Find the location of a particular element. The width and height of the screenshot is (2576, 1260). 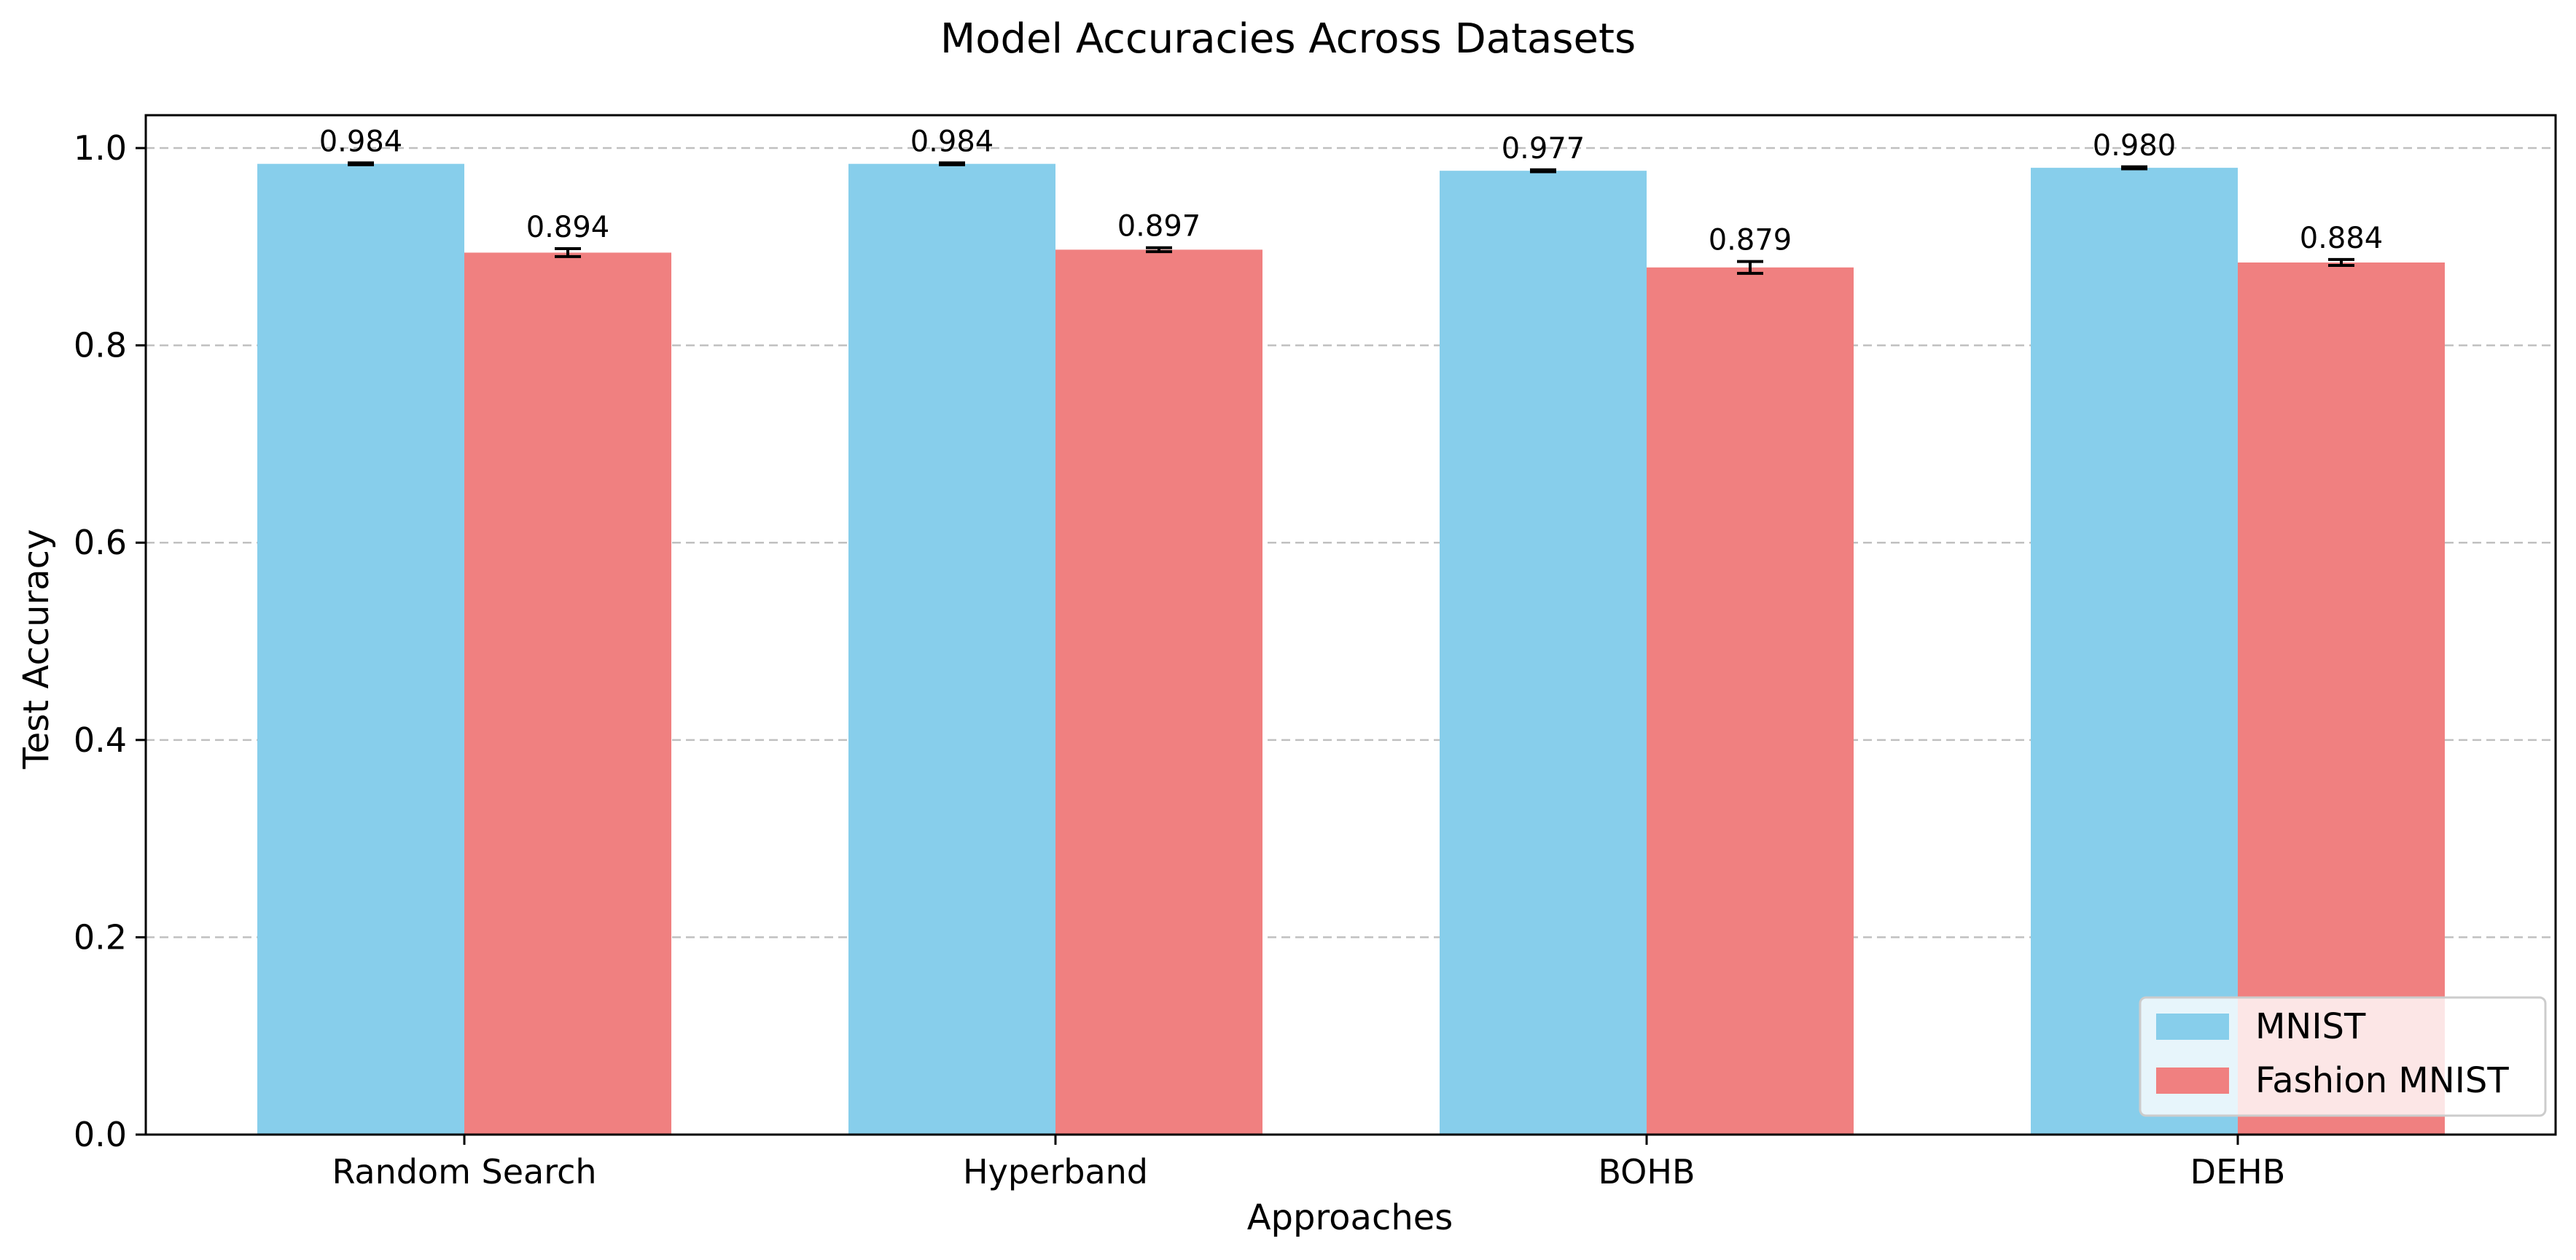

y-axis-label: Test Accuracy is located at coordinates (36, 649).